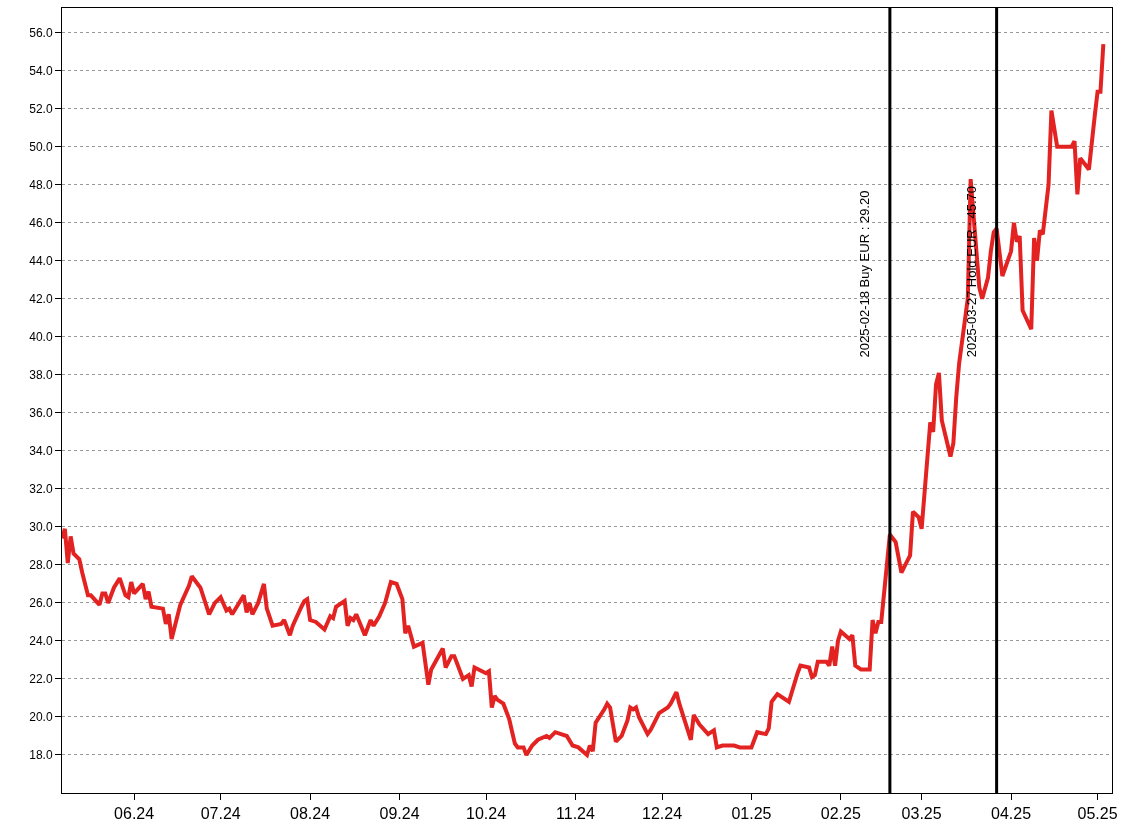 The width and height of the screenshot is (1128, 836). Describe the element at coordinates (575, 814) in the screenshot. I see `x-tick-label: 11.24` at that location.